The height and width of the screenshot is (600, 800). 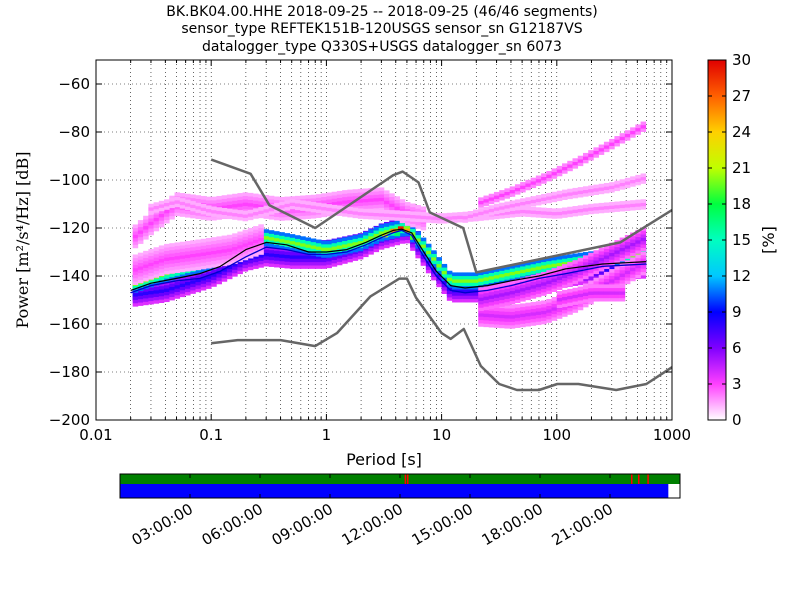 What do you see at coordinates (400, 479) in the screenshot?
I see `coverage-bar-green` at bounding box center [400, 479].